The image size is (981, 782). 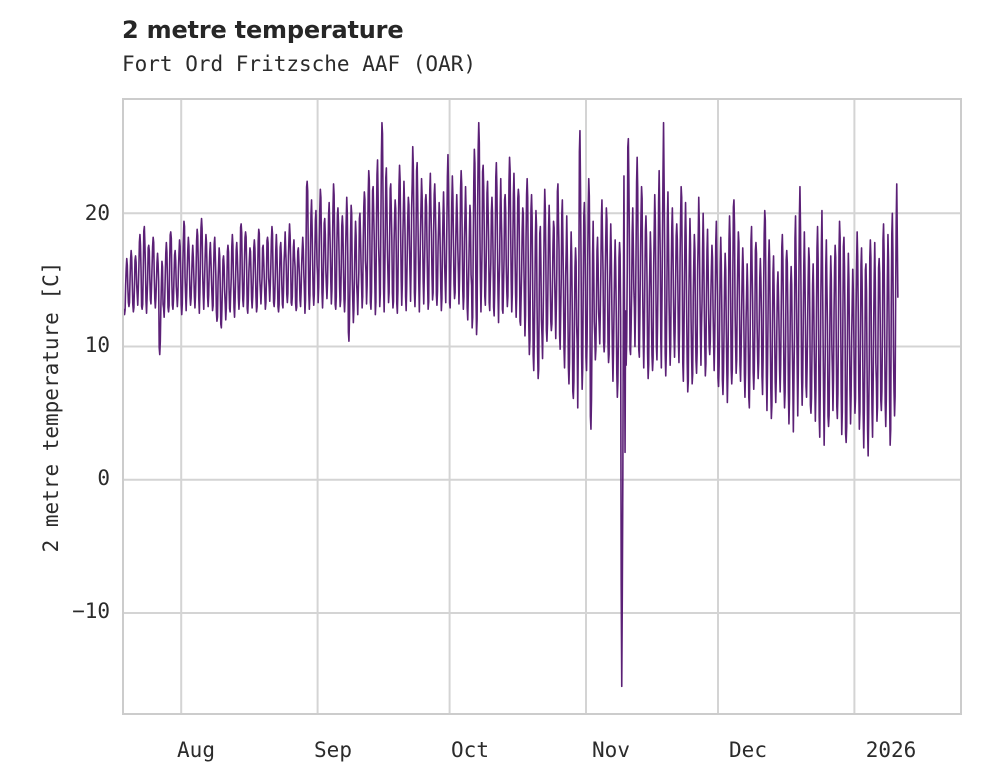 I want to click on x-tick-sep: Sep, so click(x=333, y=750).